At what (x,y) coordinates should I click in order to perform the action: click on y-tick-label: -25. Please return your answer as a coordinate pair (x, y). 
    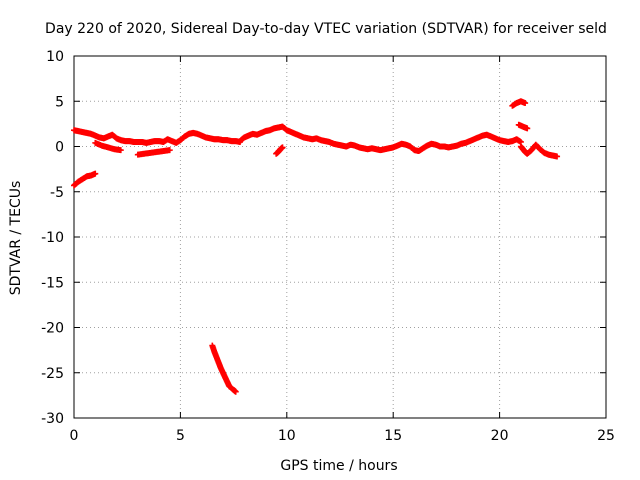
    Looking at the image, I should click on (52, 374).